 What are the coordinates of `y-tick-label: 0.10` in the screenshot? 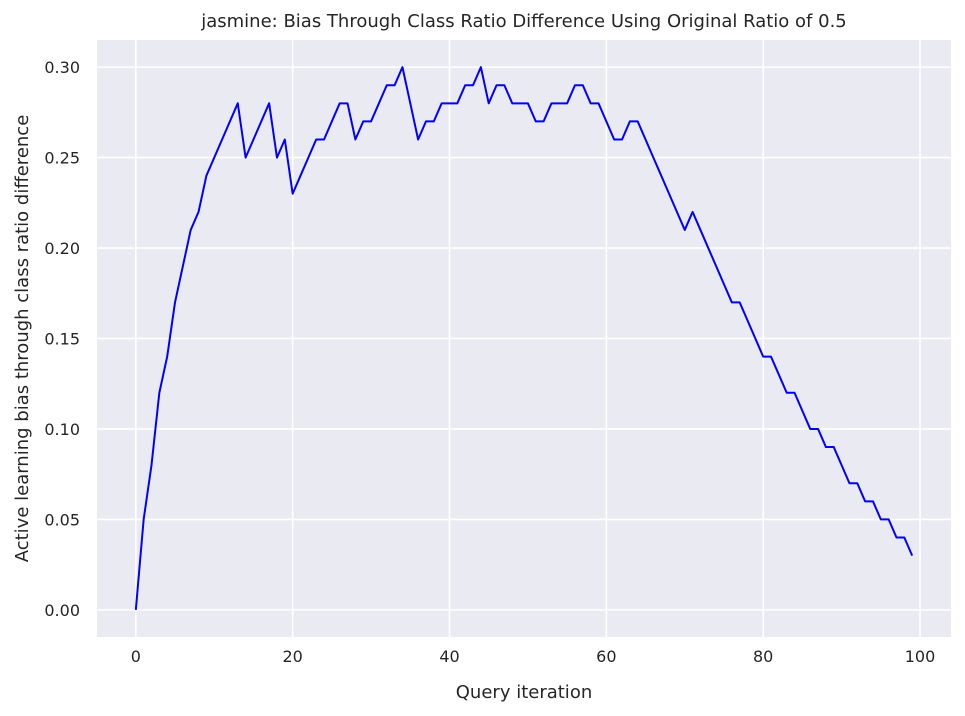 It's located at (62, 429).